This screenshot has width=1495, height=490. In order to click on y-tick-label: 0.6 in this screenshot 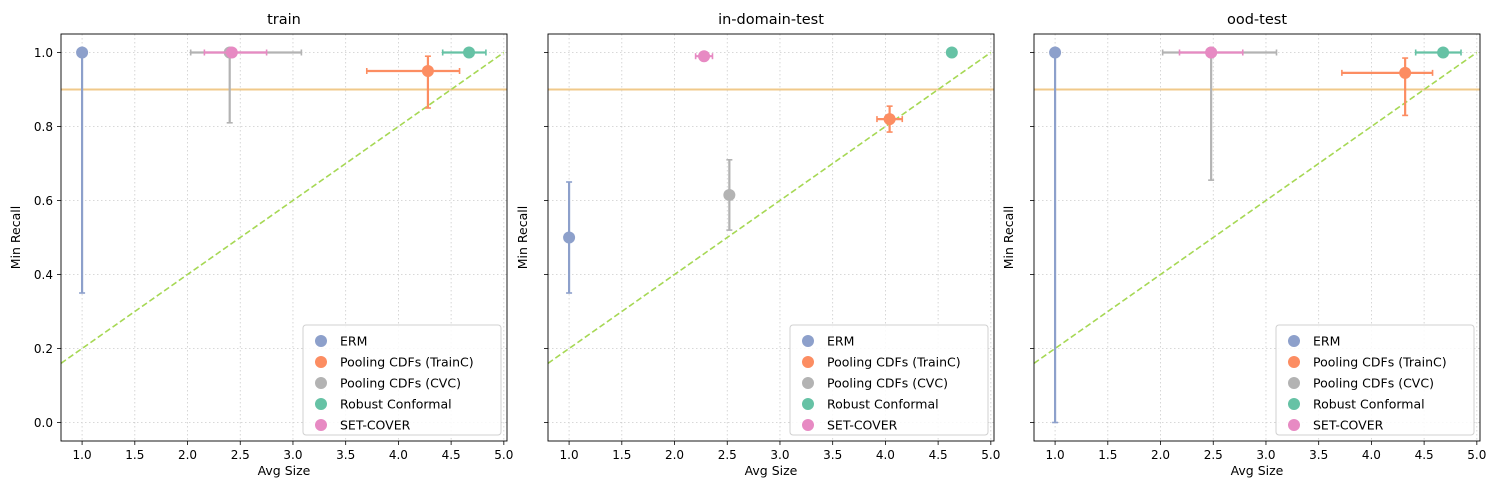, I will do `click(43, 201)`.